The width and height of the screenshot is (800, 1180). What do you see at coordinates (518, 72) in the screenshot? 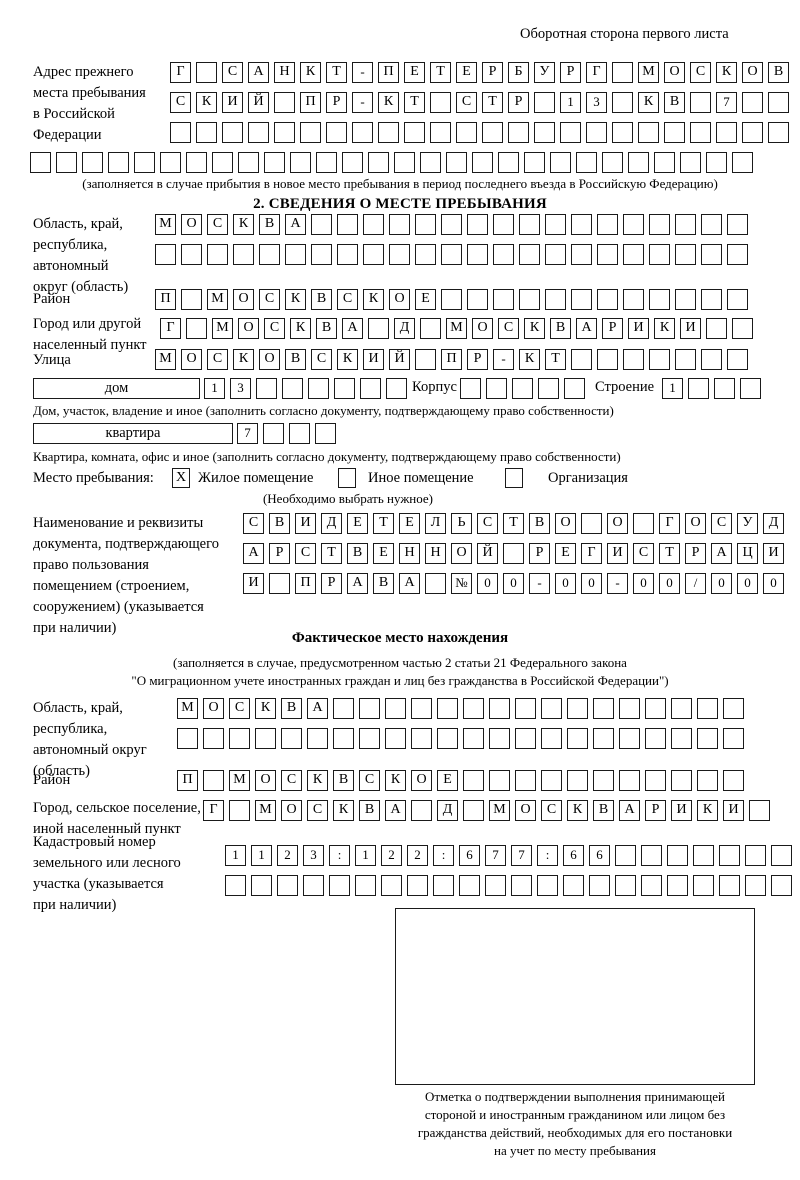
I see `prev-address-row-1-cell-14: Б` at bounding box center [518, 72].